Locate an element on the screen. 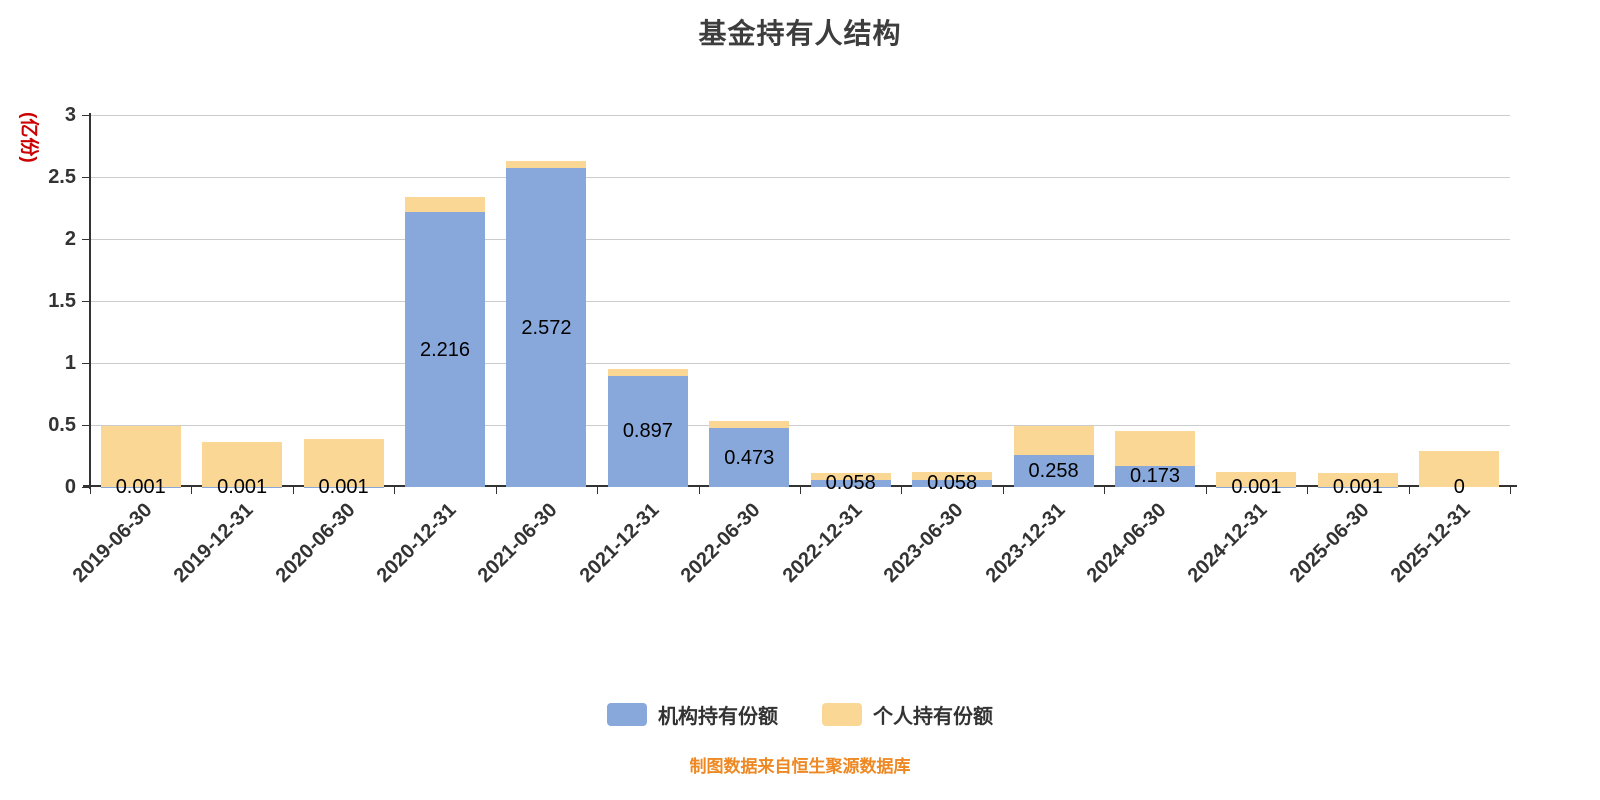 This screenshot has height=800, width=1600. chart-title: 基金持有人结构 is located at coordinates (800, 33).